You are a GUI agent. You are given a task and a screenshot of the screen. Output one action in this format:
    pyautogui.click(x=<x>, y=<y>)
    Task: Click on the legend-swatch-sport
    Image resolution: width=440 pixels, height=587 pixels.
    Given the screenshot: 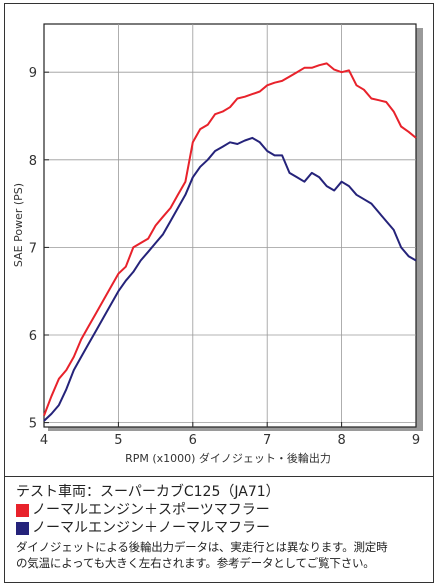 What is the action you would take?
    pyautogui.click(x=22, y=510)
    